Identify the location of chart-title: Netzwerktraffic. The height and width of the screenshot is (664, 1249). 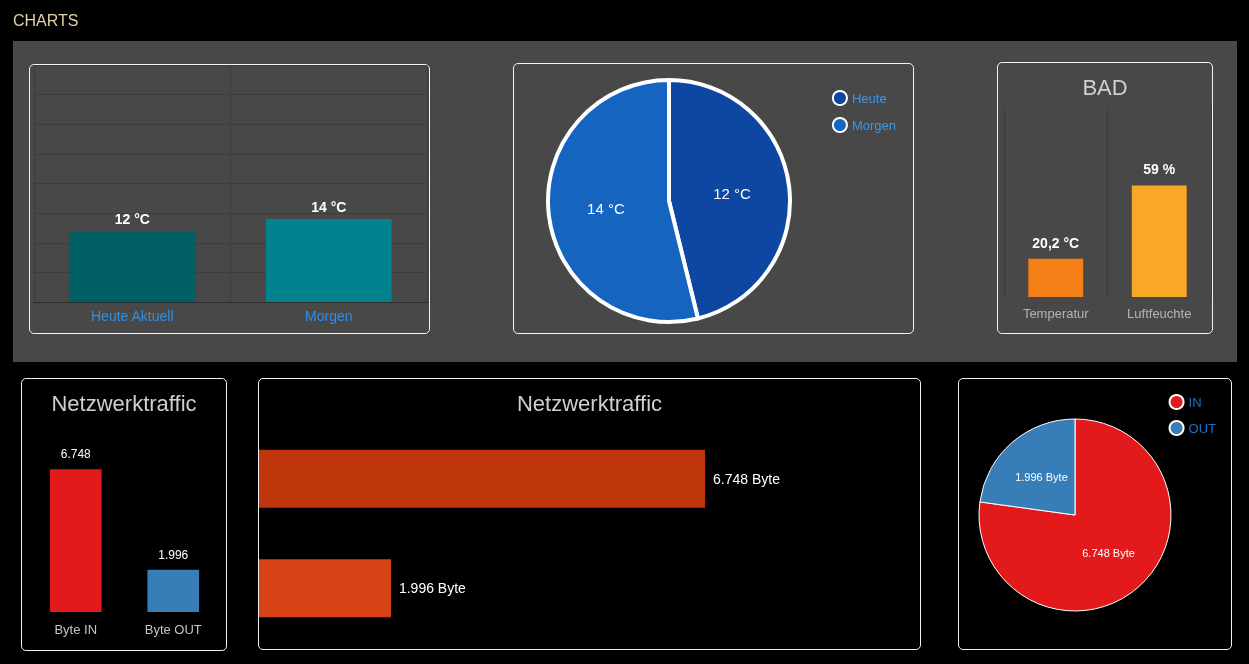
(124, 403).